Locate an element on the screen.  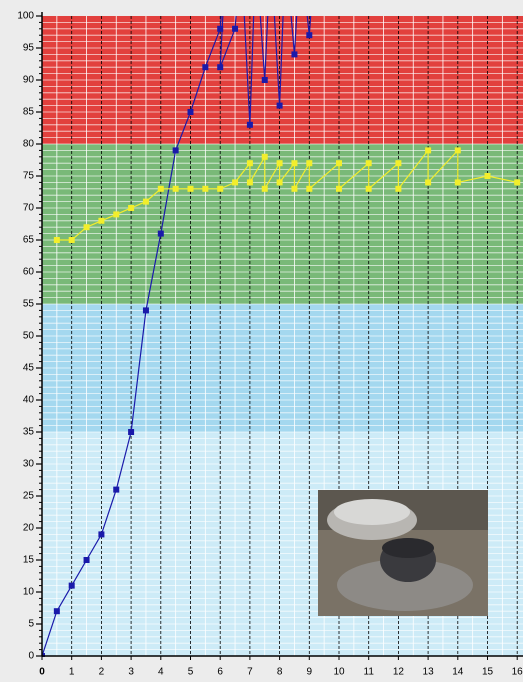
x-tick-label: 3 is located at coordinates (131, 672).